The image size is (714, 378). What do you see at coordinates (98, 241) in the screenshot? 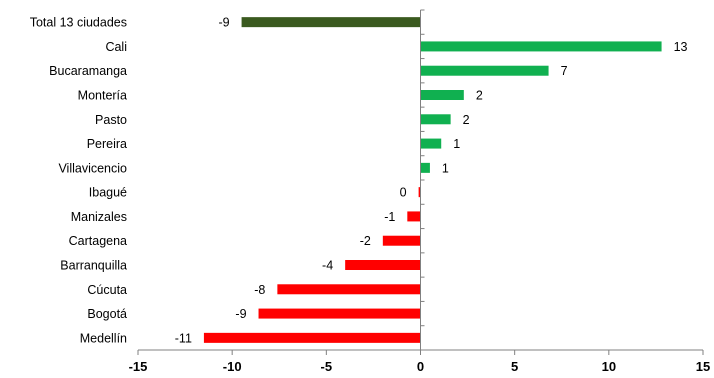
I see `category-label: Cartagena` at bounding box center [98, 241].